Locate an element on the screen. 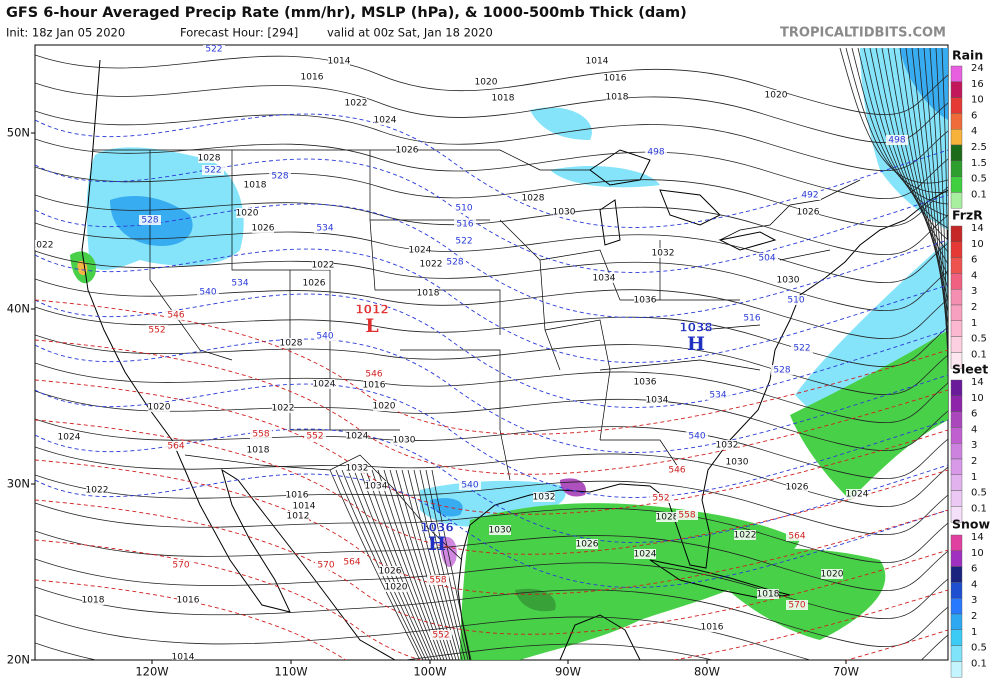 The image size is (1000, 684). legend-title: Snow is located at coordinates (971, 524).